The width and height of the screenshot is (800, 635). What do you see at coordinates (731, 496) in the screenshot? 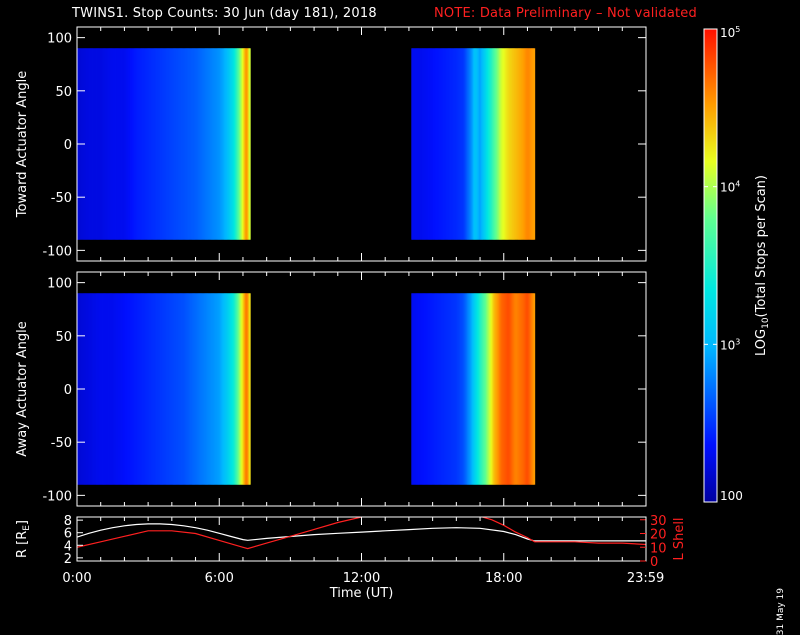
I see `colorbar-tick-base: 100` at bounding box center [731, 496].